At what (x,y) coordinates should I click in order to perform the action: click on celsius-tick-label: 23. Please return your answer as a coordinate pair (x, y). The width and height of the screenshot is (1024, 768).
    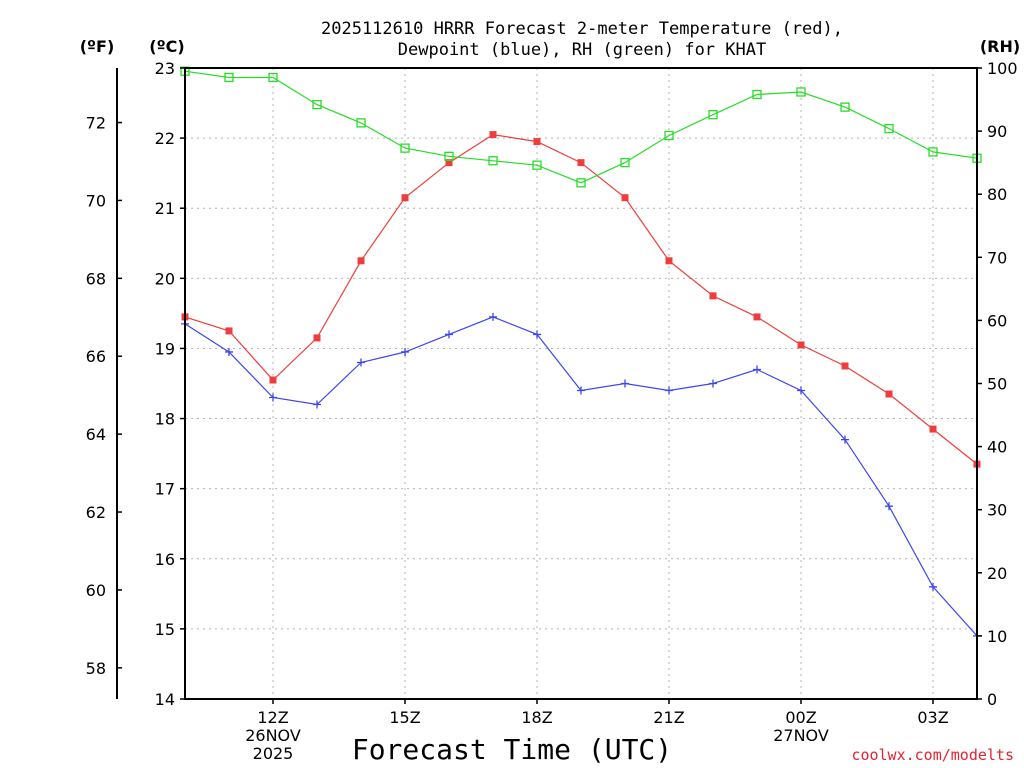
    Looking at the image, I should click on (165, 68).